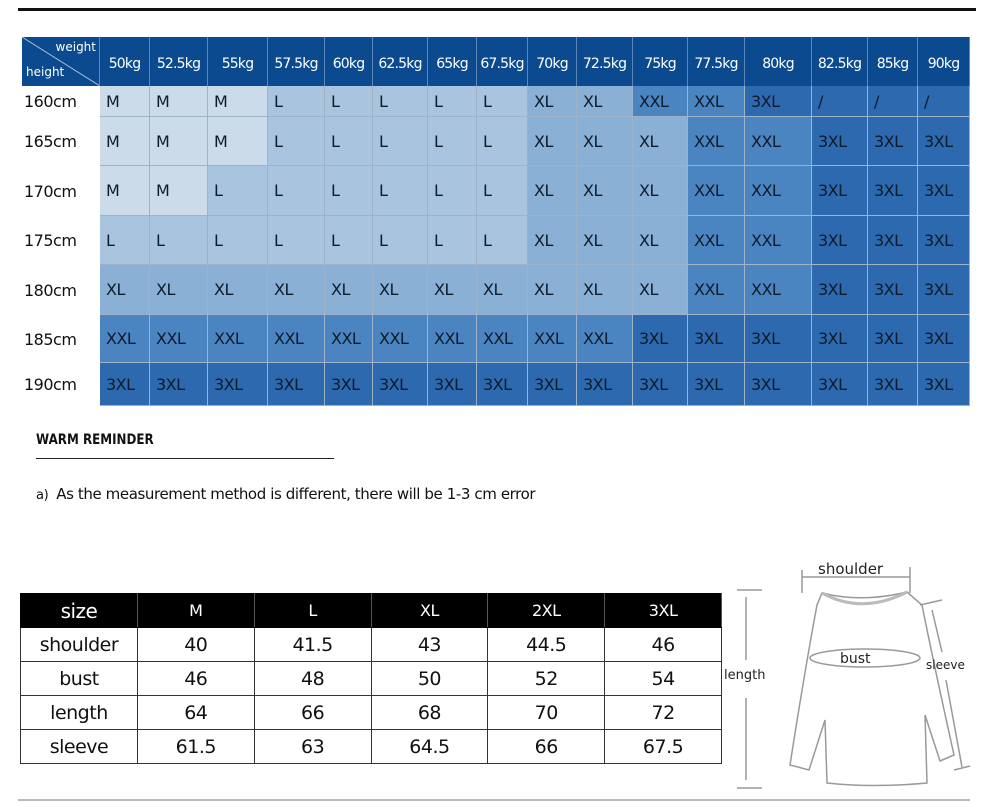 The height and width of the screenshot is (803, 988). Describe the element at coordinates (79, 610) in the screenshot. I see `header-cell: size` at that location.